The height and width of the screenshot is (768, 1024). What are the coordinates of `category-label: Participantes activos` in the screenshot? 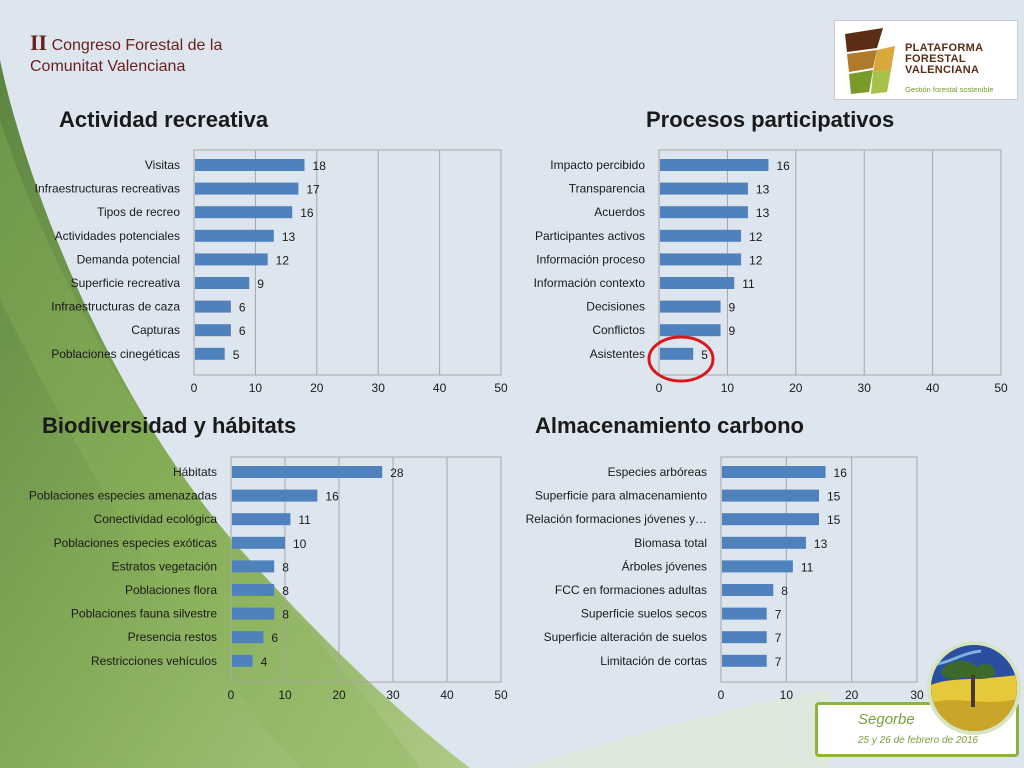 It's located at (590, 236).